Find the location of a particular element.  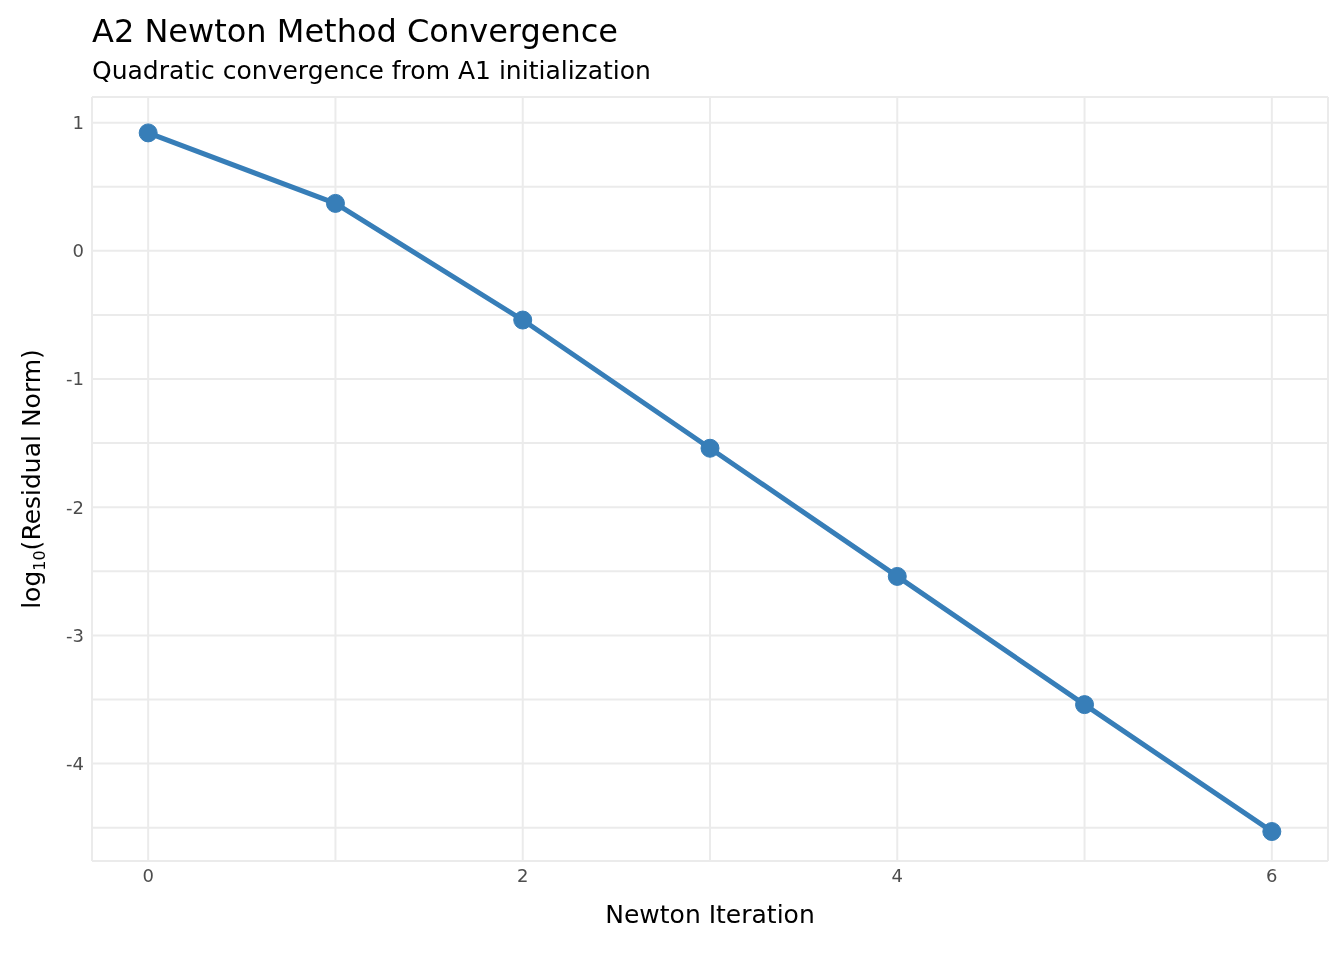

x-tick-label: 0 is located at coordinates (148, 875).